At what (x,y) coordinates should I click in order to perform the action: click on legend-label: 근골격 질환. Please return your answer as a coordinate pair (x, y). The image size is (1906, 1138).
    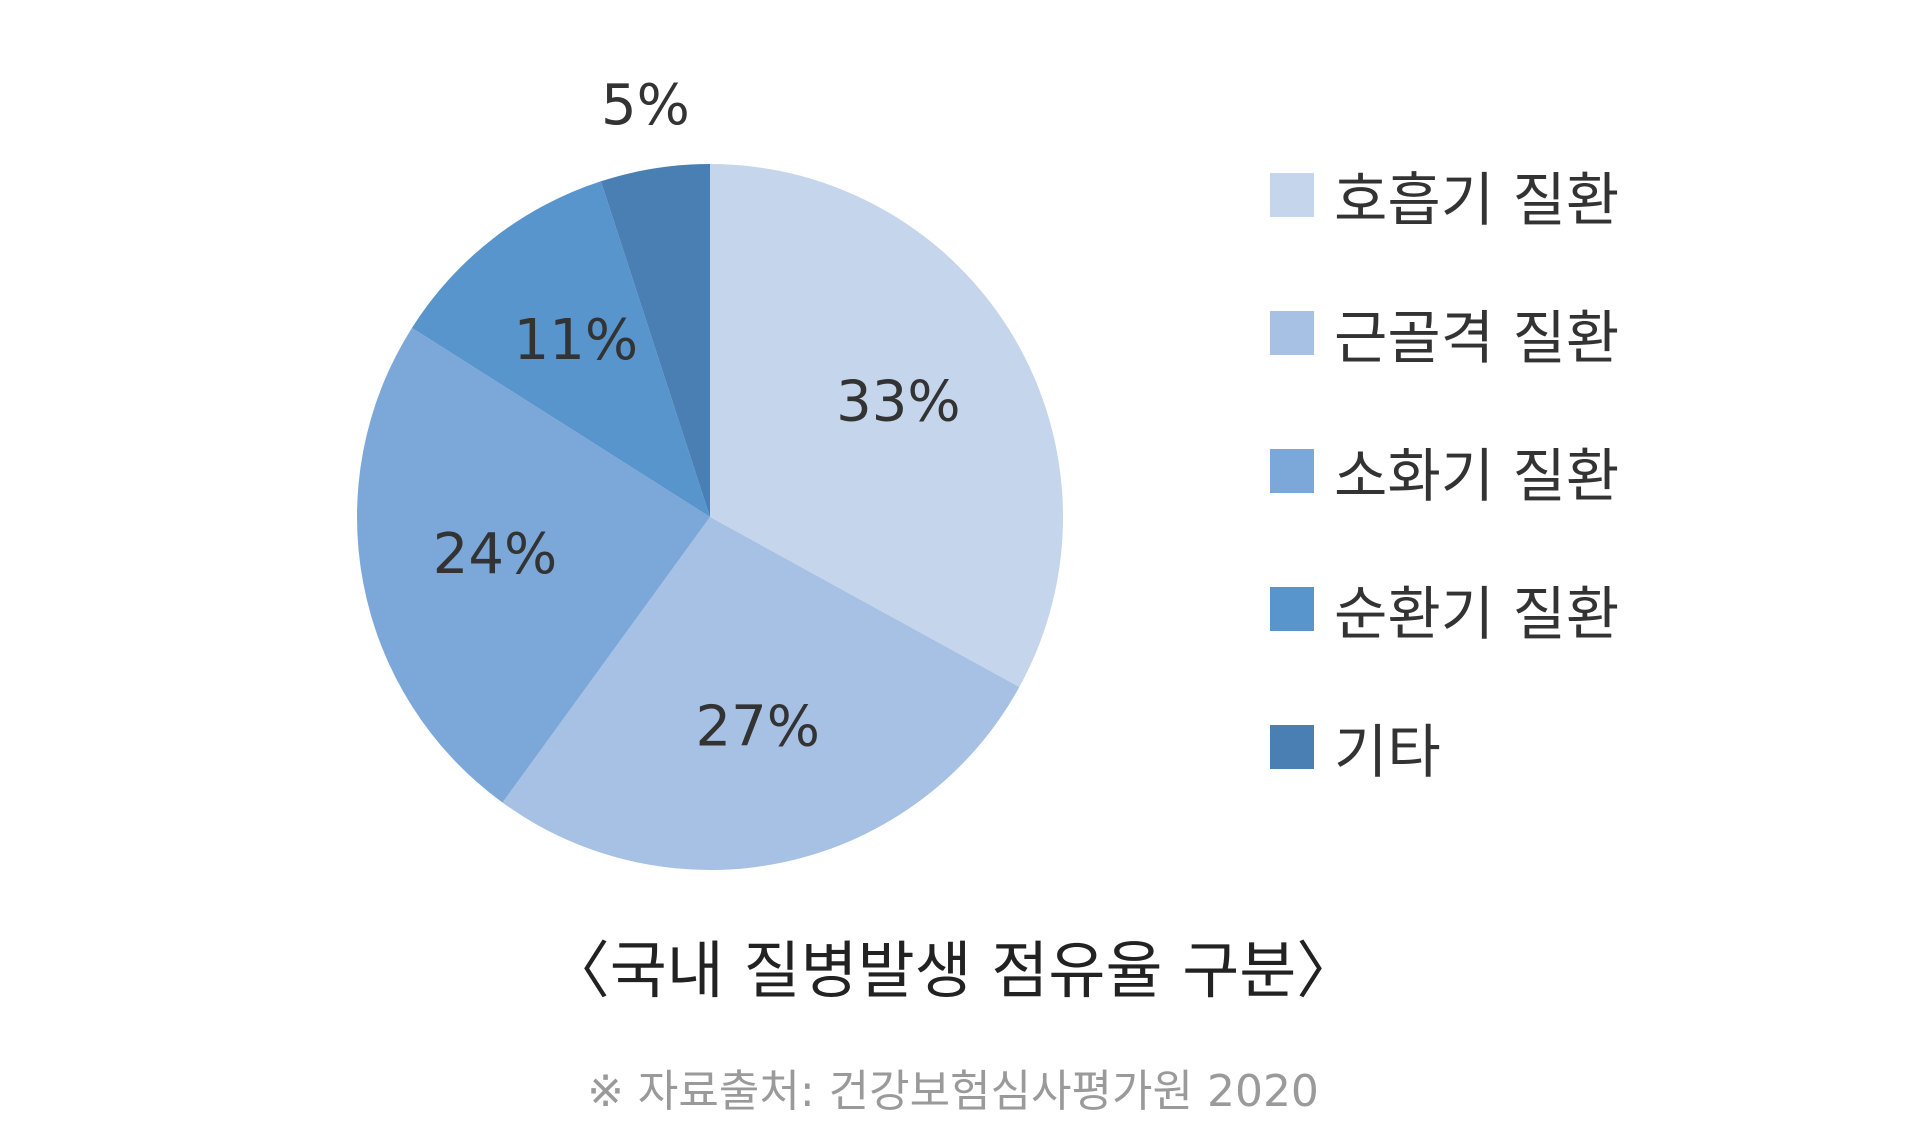
    Looking at the image, I should click on (1477, 338).